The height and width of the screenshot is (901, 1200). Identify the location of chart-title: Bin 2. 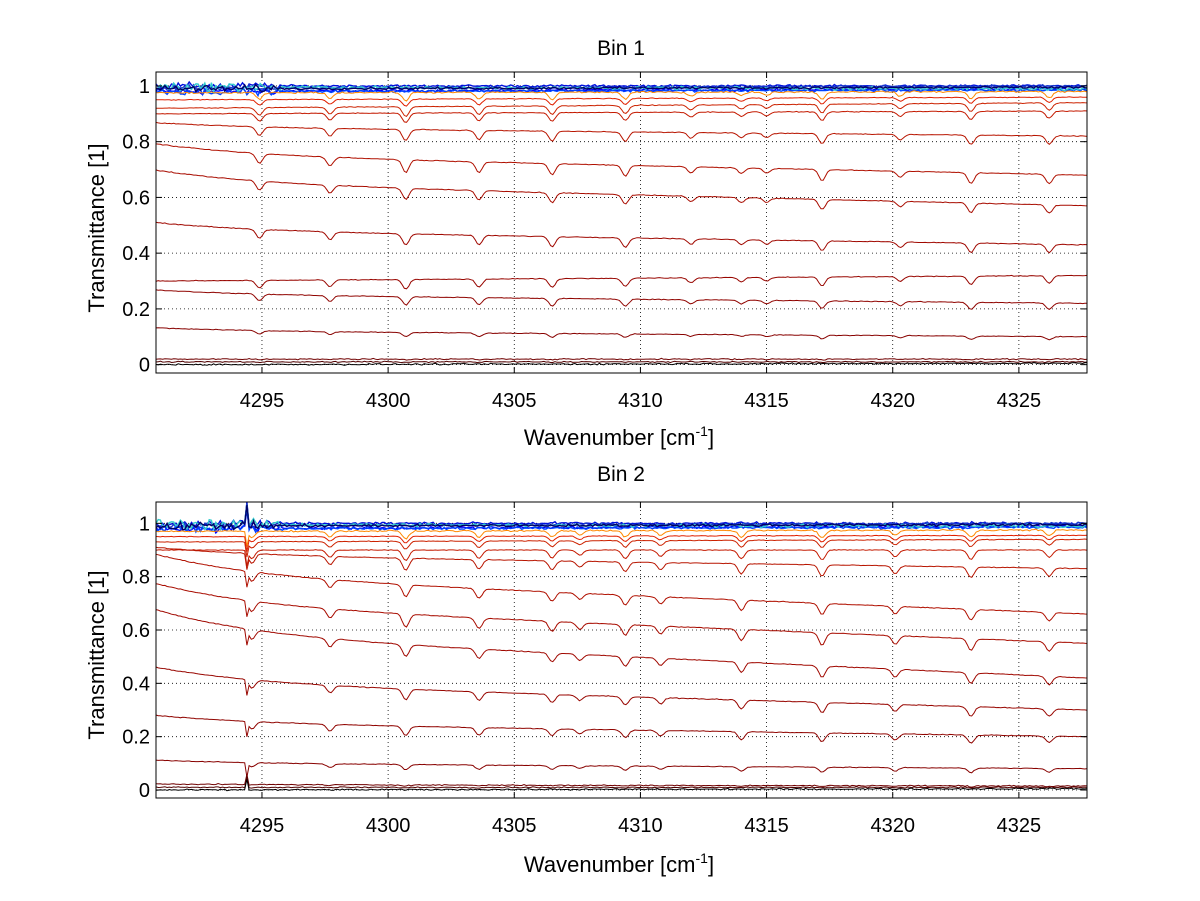
(621, 474).